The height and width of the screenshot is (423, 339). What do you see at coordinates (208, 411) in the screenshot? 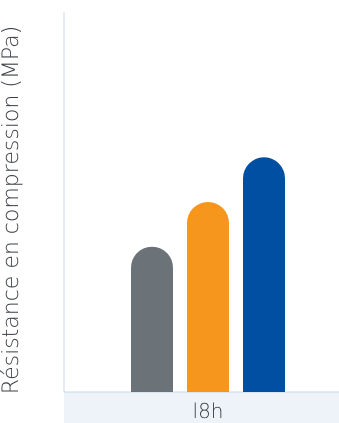
I see `x-tick-label: l8h` at bounding box center [208, 411].